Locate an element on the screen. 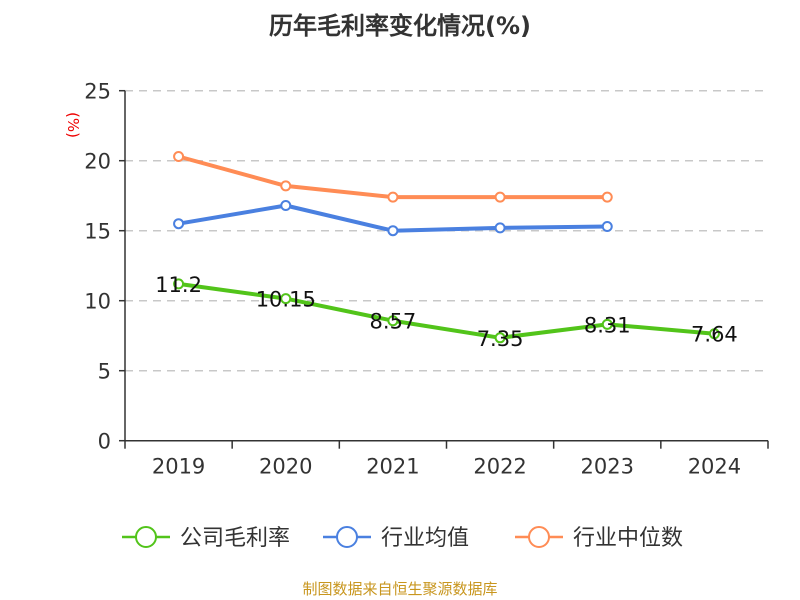 This screenshot has height=600, width=800. data-label: 10.15 is located at coordinates (286, 300).